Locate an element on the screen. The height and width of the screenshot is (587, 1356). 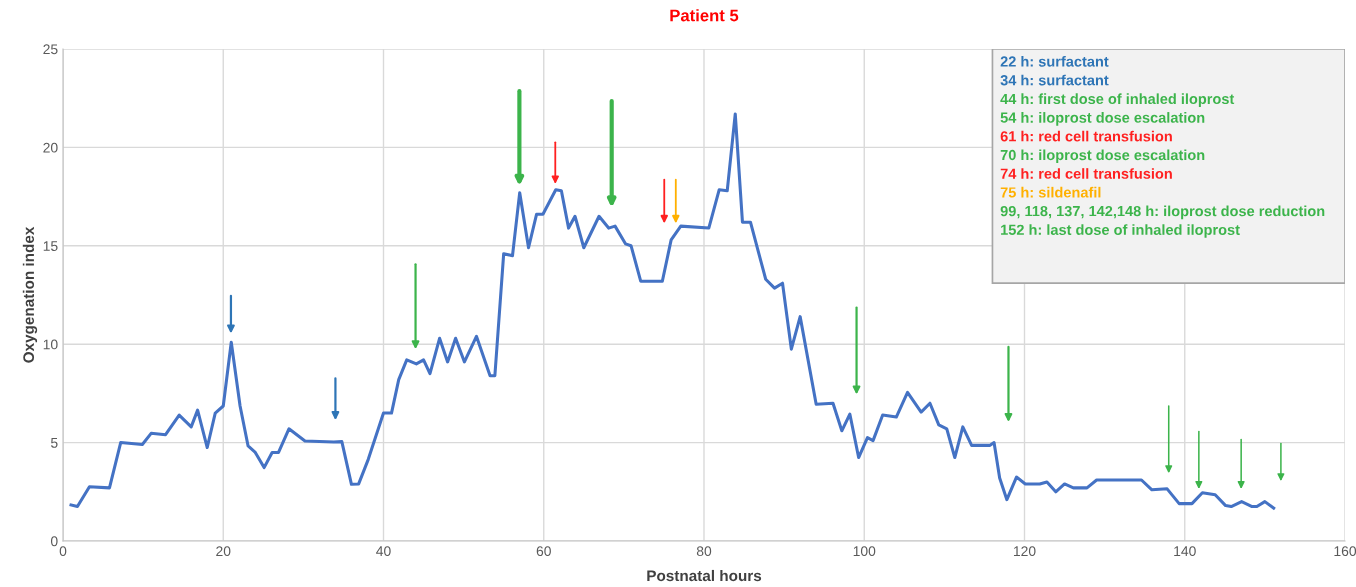
annotation: 61 h: red cell transfusion is located at coordinates (1086, 136).